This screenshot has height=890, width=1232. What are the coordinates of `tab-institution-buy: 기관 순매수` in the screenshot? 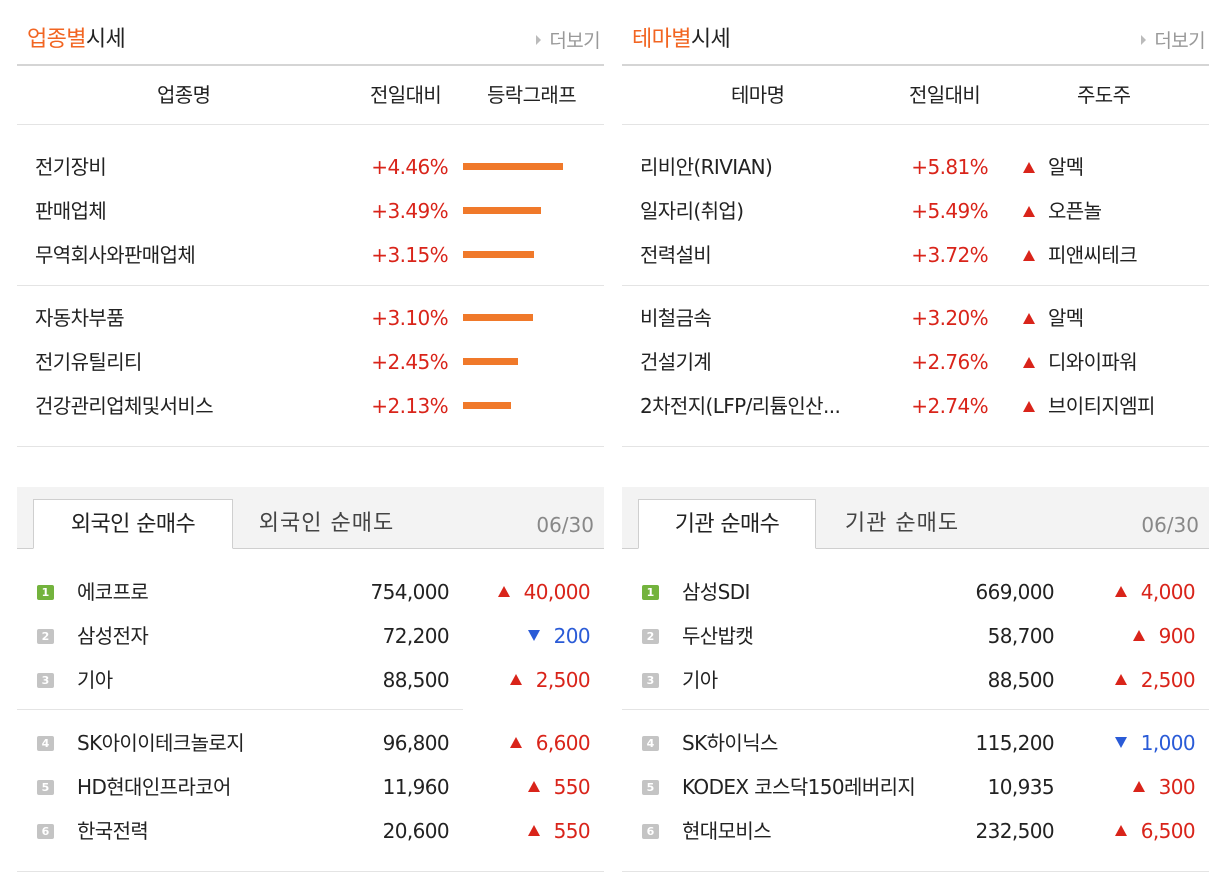 It's located at (727, 524).